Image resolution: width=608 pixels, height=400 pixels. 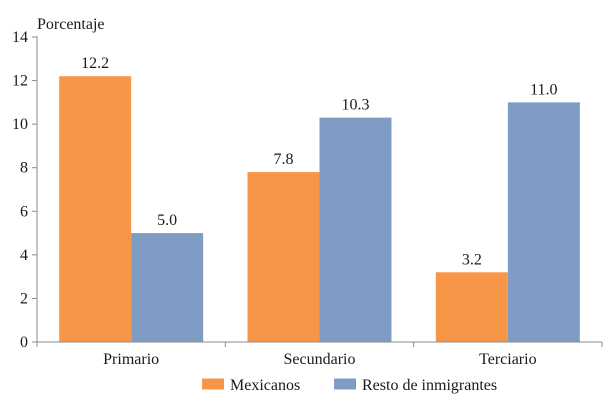 I want to click on y-tick-label: 6, so click(x=24, y=211).